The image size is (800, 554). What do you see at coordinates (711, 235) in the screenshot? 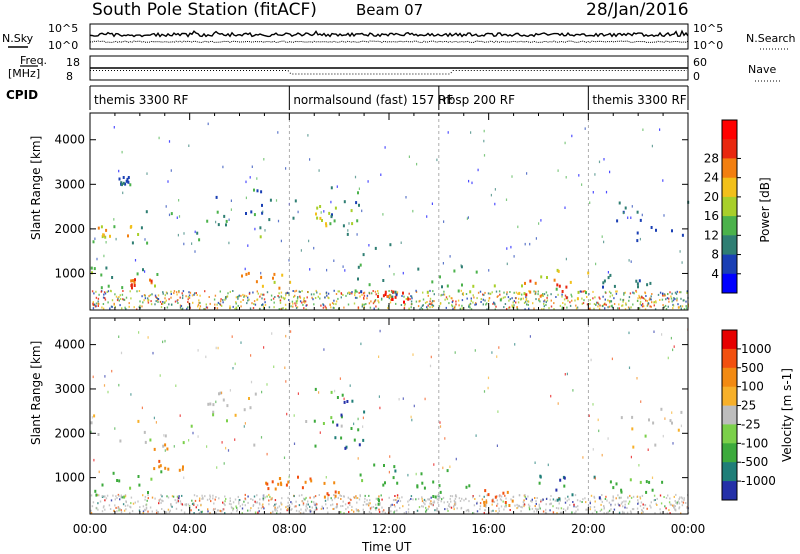
I see `colorbar-tick-label: 12` at bounding box center [711, 235].